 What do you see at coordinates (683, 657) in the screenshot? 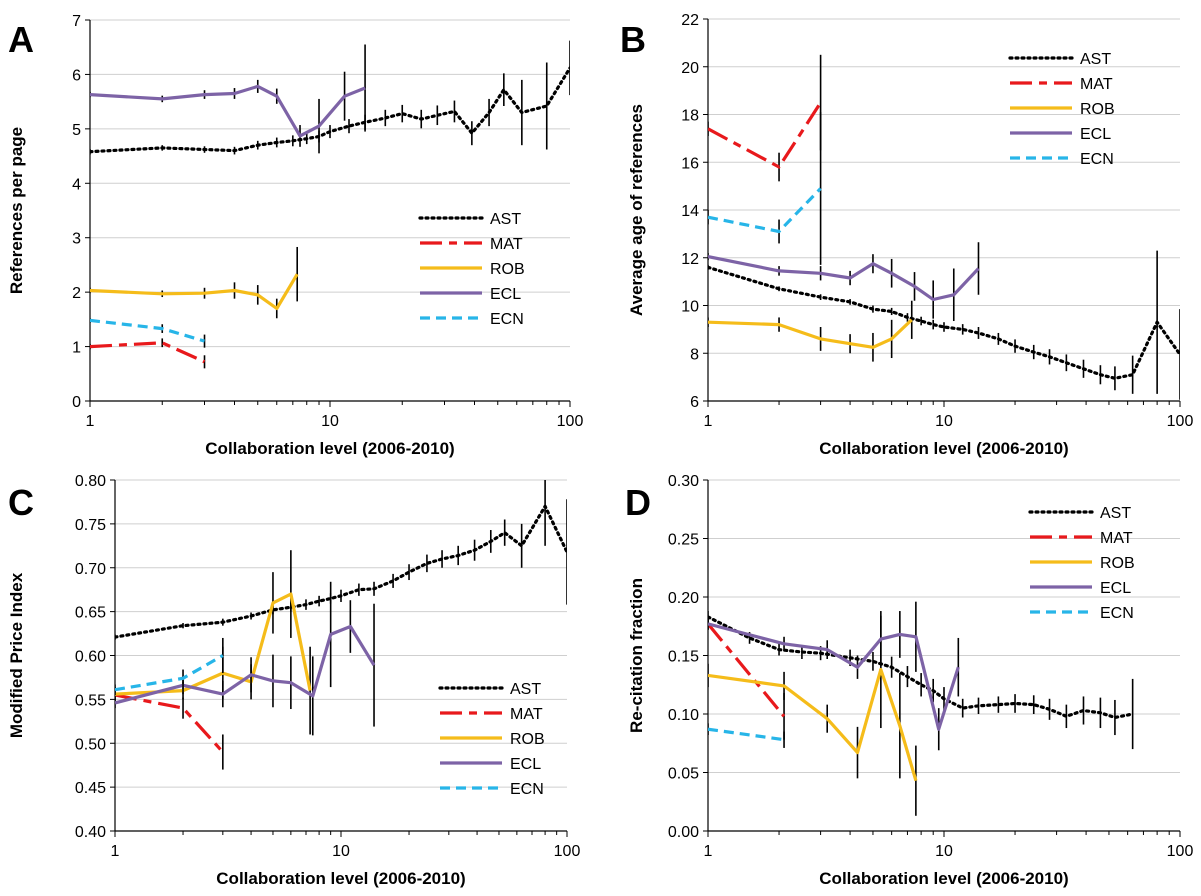
I see `y-tick-label: 0.15` at bounding box center [683, 657].